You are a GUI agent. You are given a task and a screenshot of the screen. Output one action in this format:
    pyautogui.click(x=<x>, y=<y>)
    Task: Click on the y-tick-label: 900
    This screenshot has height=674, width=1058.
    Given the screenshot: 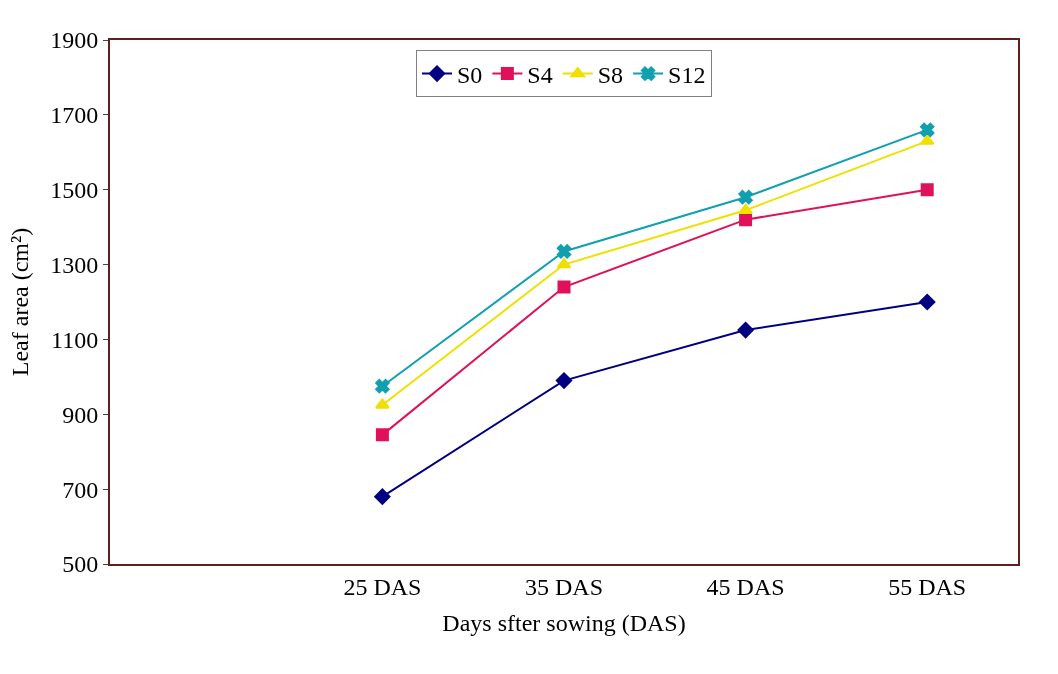 What is the action you would take?
    pyautogui.click(x=80, y=414)
    